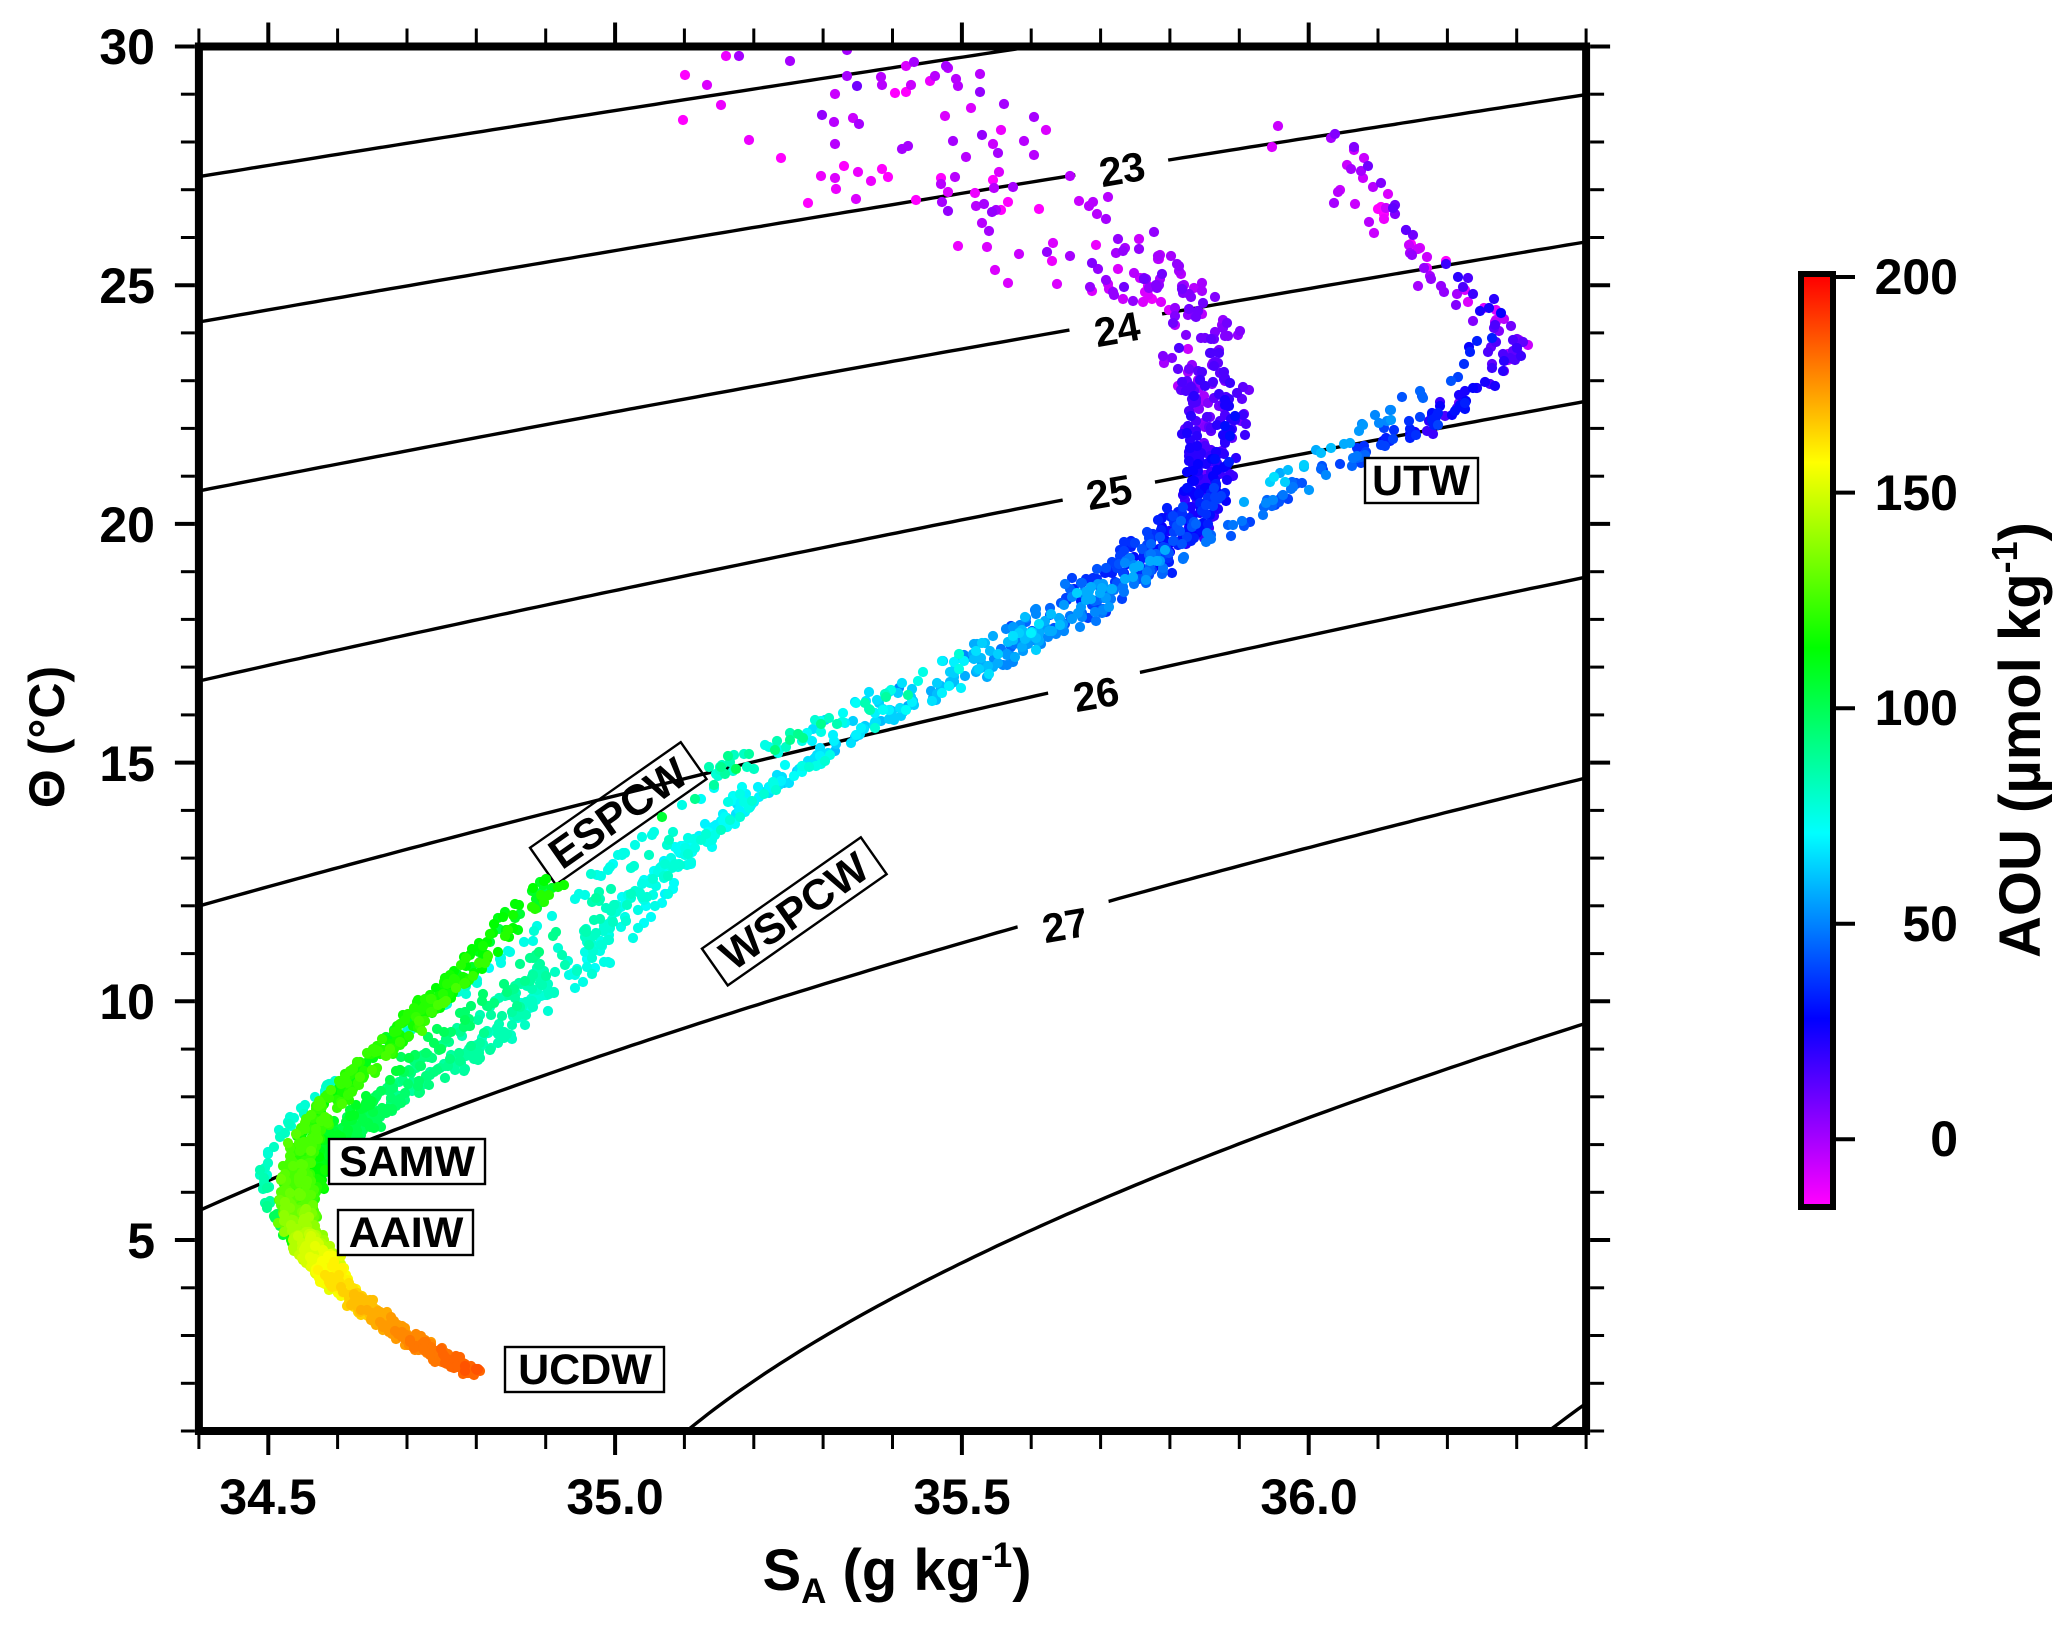 This screenshot has width=2067, height=1625. Describe the element at coordinates (961, 1497) in the screenshot. I see `svg-text: 35.5` at that location.